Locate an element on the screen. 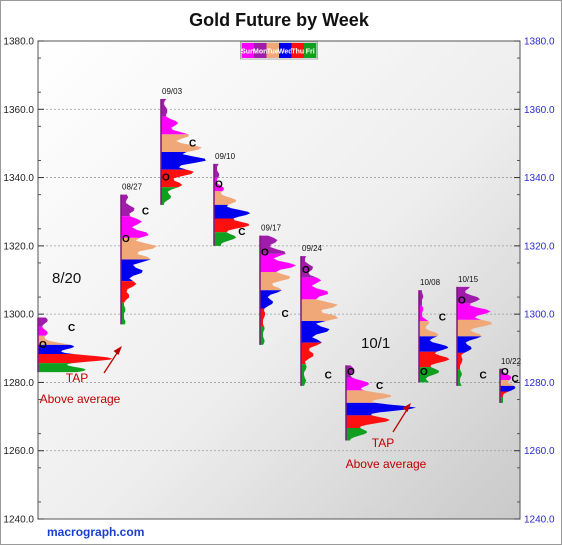 This screenshot has height=545, width=562. week-label: 09/03 is located at coordinates (172, 91).